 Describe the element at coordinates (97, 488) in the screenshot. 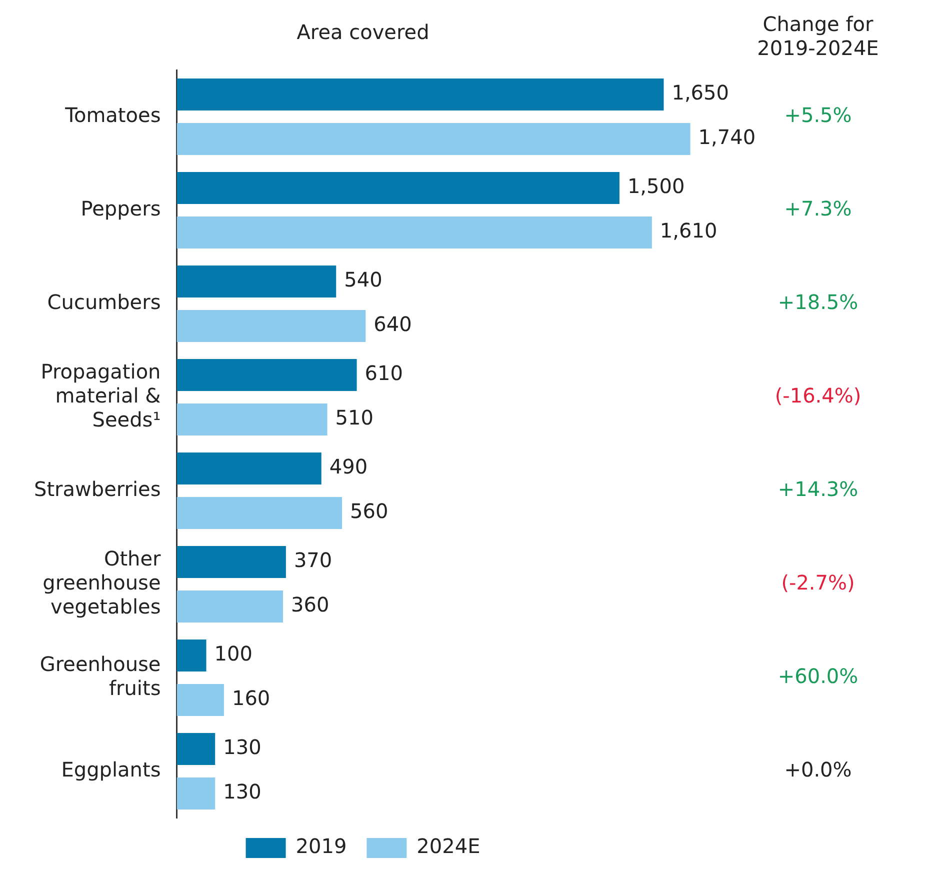

I see `y-tick-label: Strawberries` at that location.